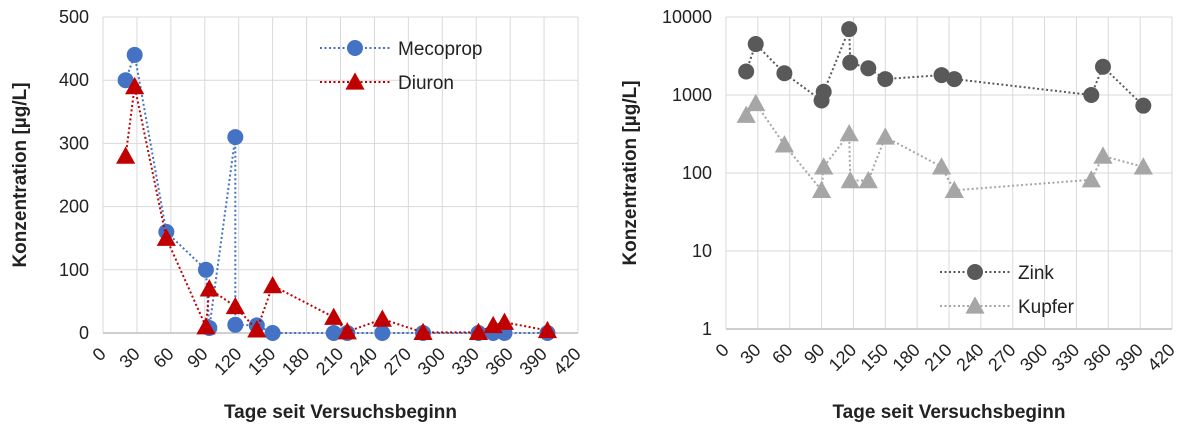  I want to click on legend-label: Kupfer, so click(1046, 307).